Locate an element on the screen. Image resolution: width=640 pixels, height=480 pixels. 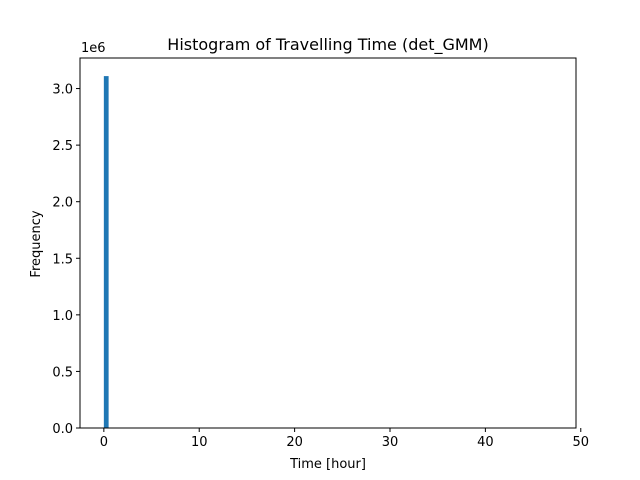
histogram-bar is located at coordinates (106, 252).